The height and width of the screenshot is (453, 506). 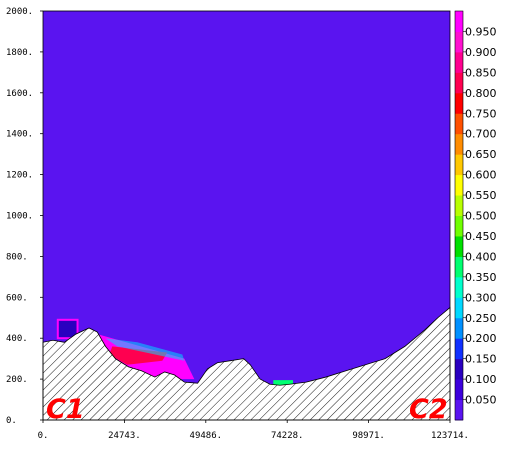 What do you see at coordinates (17, 257) in the screenshot?
I see `y-tick-label: 800.` at bounding box center [17, 257].